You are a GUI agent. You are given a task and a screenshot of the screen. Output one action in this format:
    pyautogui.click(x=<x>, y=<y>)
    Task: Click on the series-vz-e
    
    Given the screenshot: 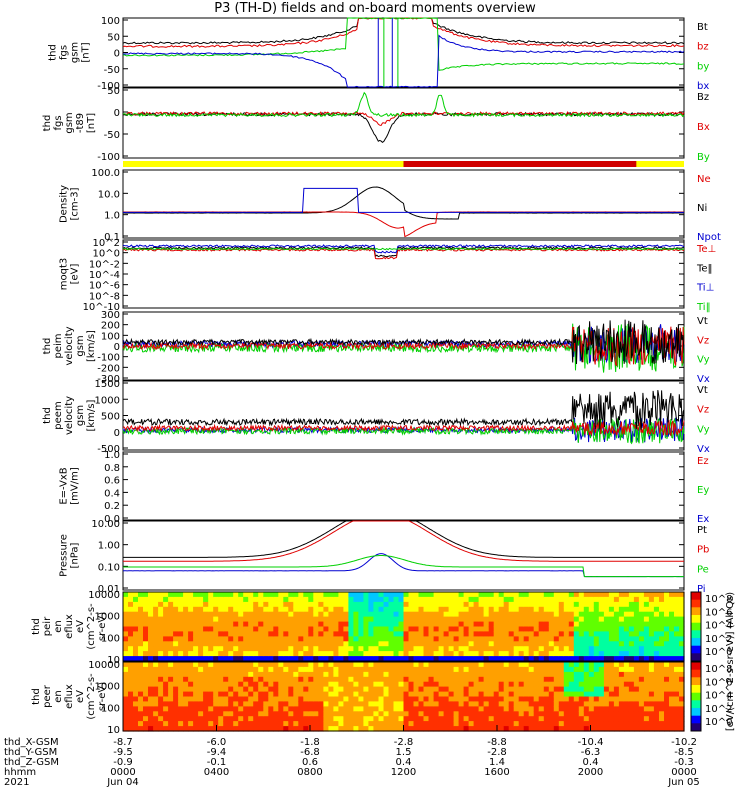 What is the action you would take?
    pyautogui.click(x=404, y=428)
    